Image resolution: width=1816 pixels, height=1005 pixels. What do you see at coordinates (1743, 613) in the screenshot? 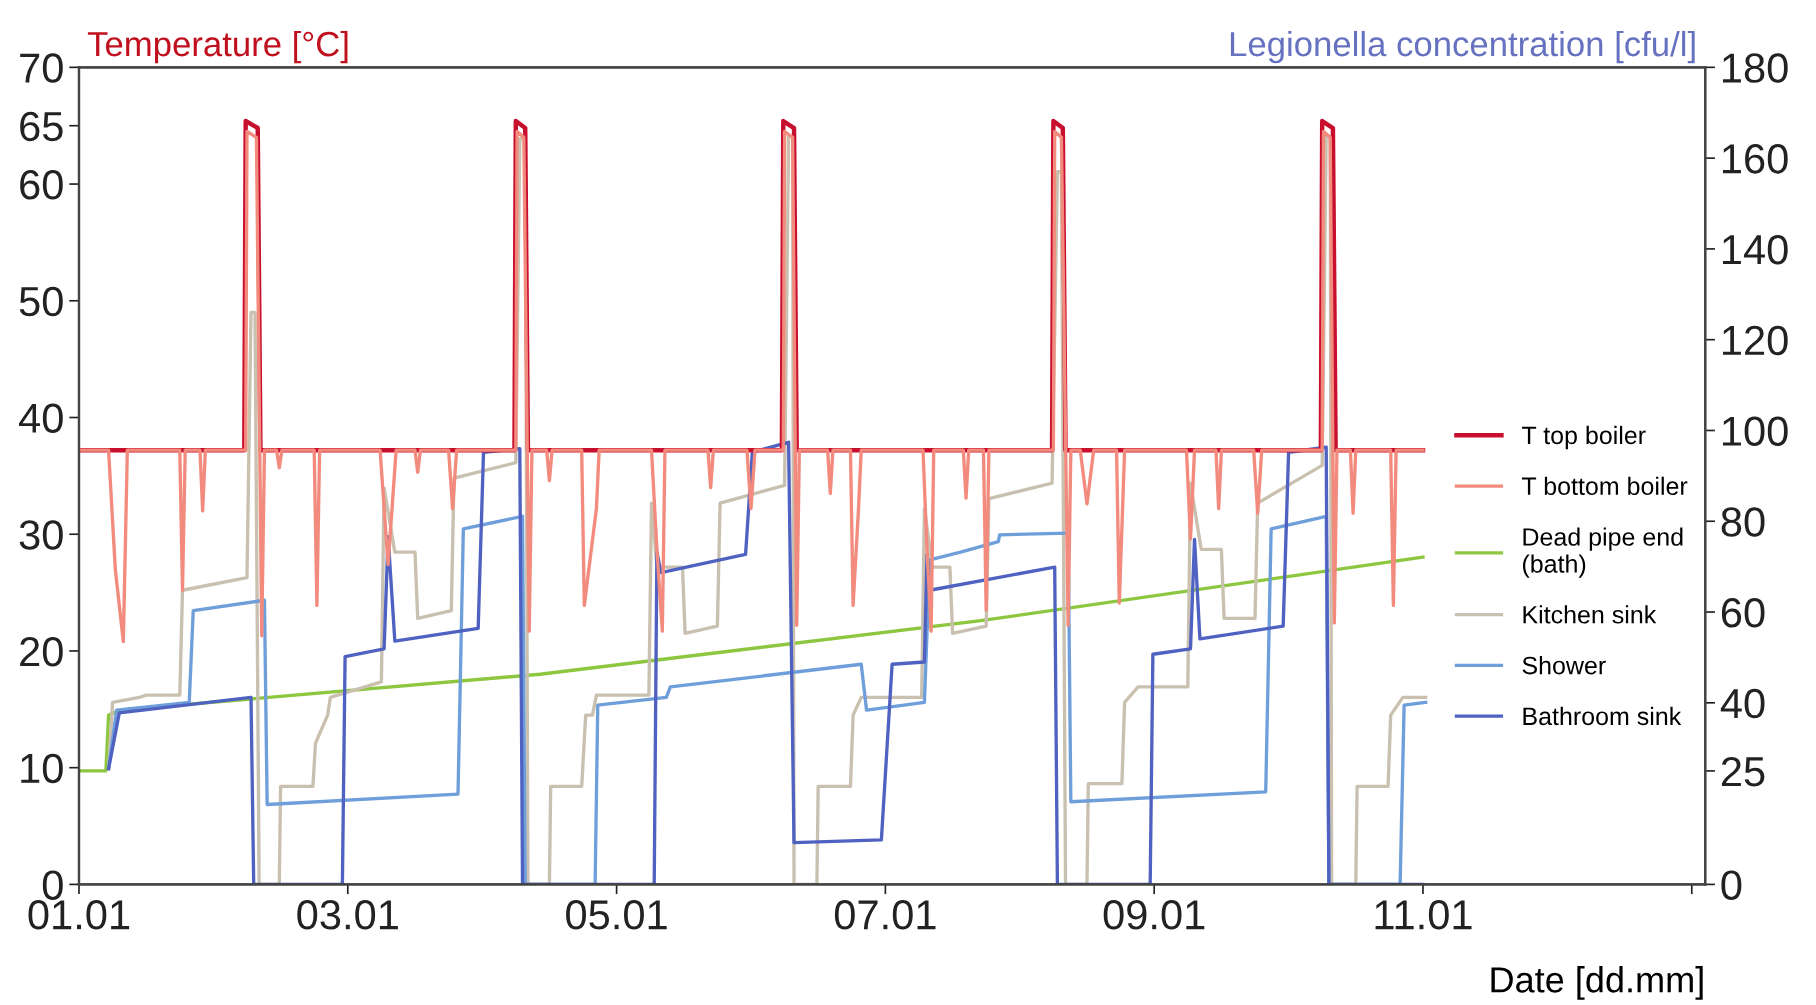
I see `y2-tick-label: 60` at bounding box center [1743, 613].